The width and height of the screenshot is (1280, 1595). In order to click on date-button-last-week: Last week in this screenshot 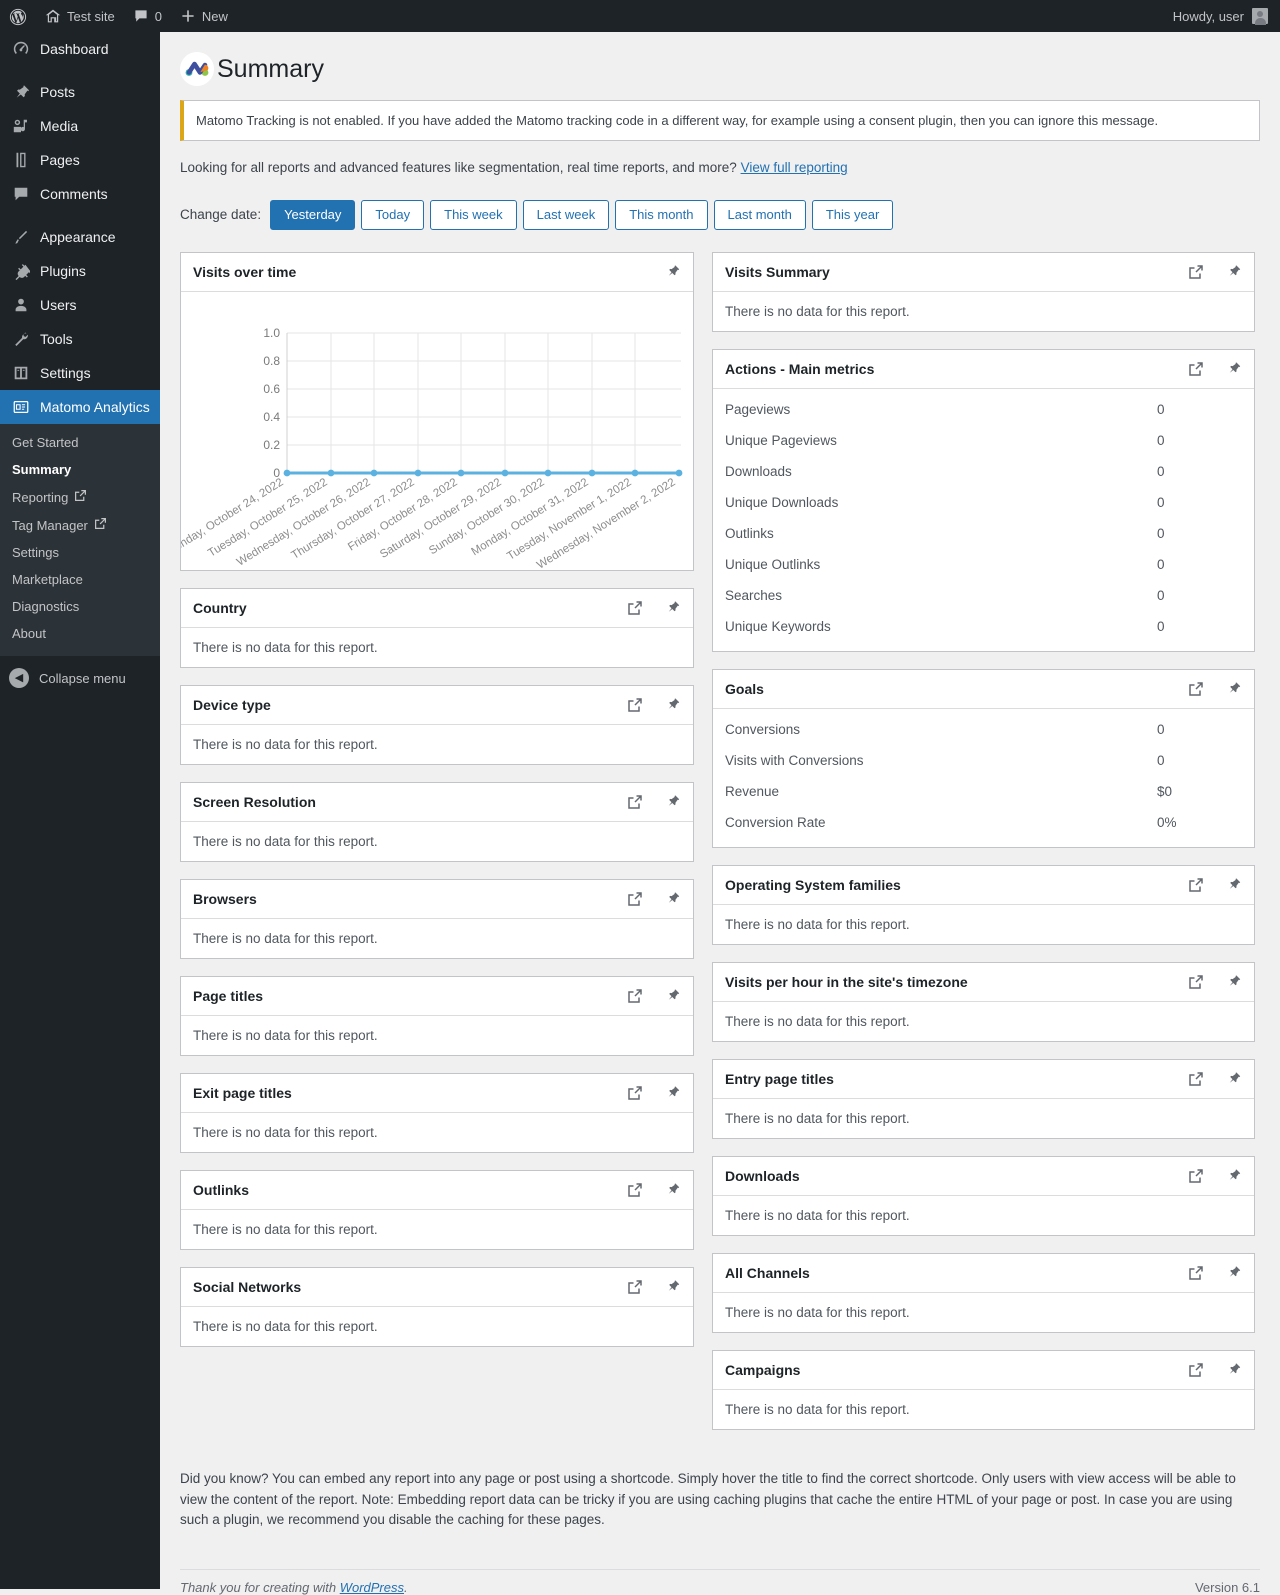, I will do `click(566, 215)`.